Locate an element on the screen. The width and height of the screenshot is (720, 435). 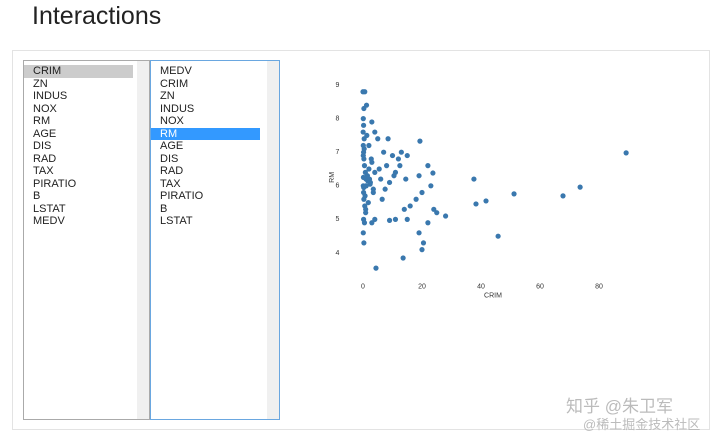
y-tick-label: 4 is located at coordinates (337, 253).